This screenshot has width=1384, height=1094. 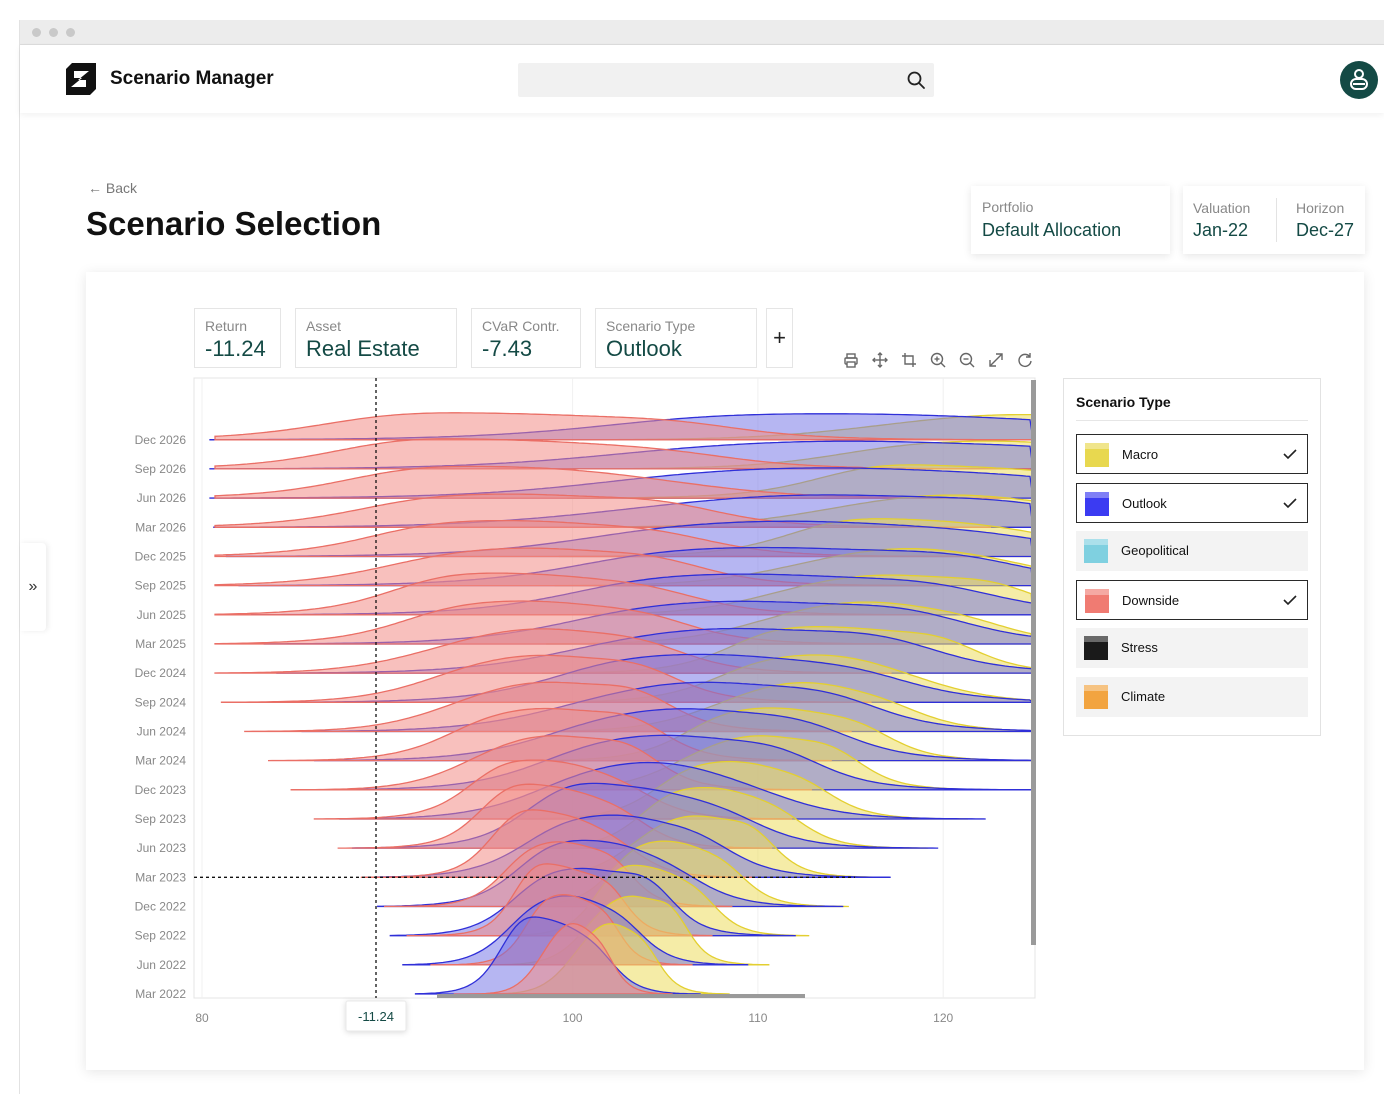 I want to click on x-tick-label: 100, so click(x=573, y=1018).